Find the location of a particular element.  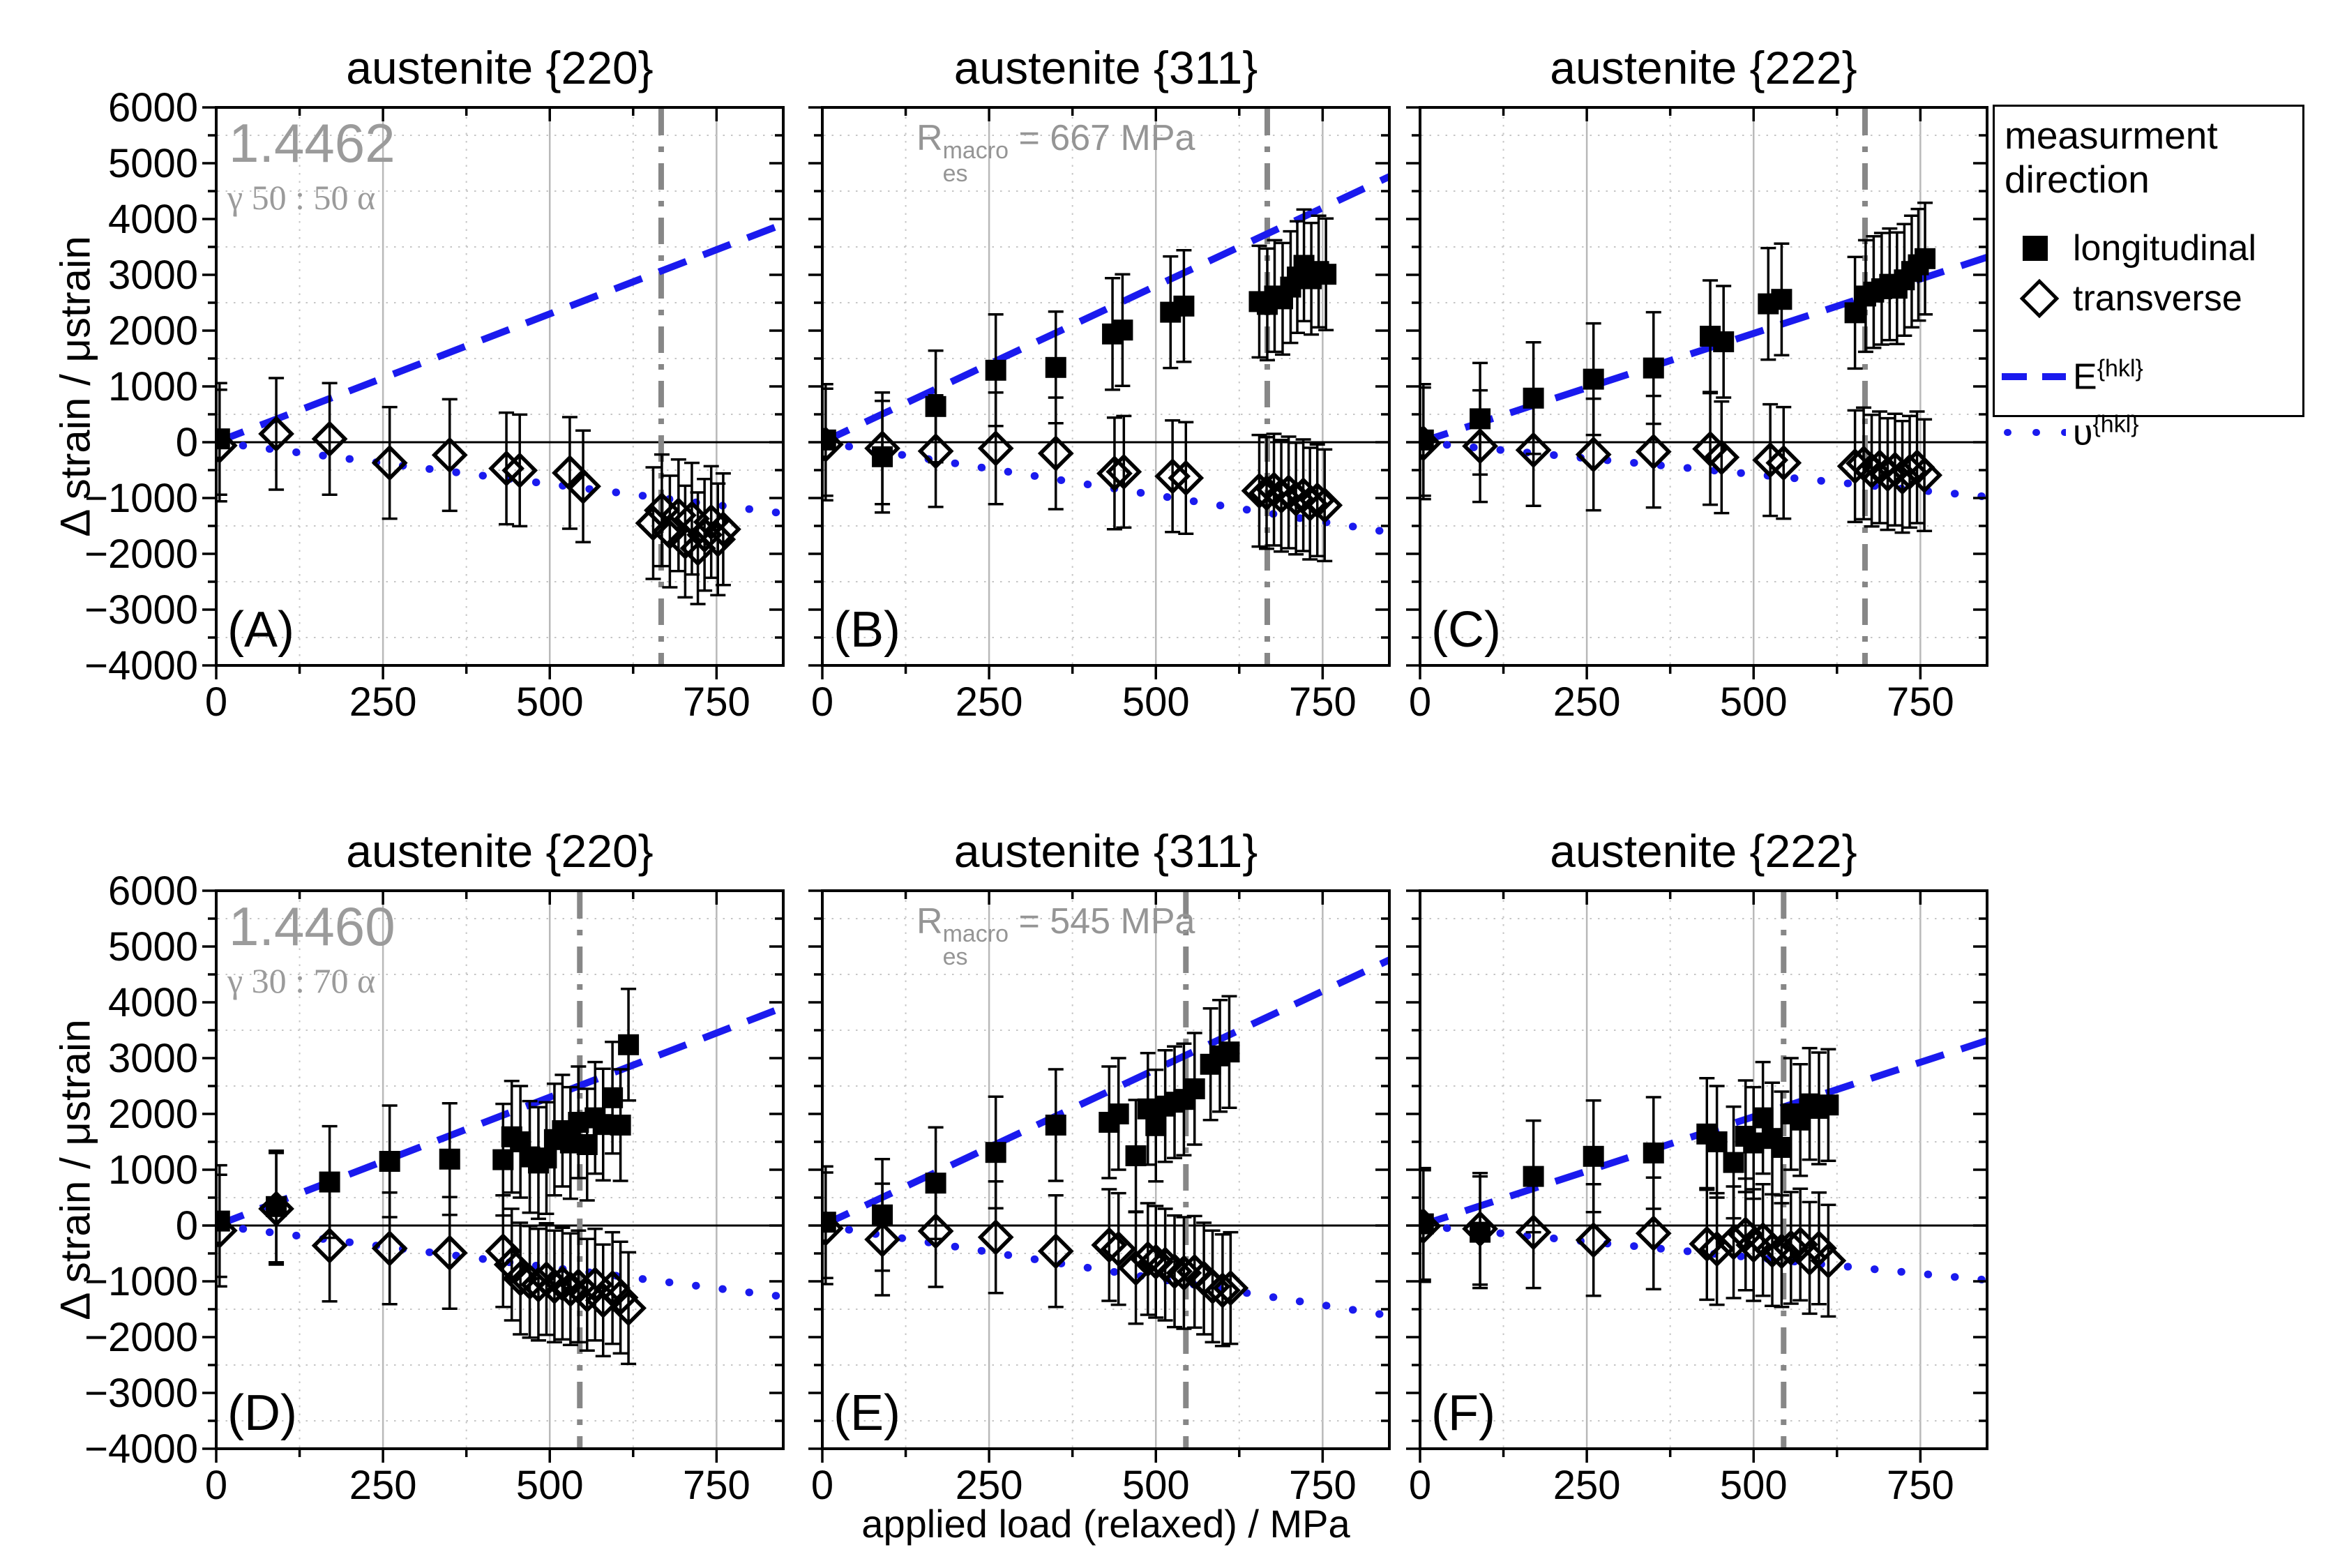

legend-title: measurment direction is located at coordinates (2111, 157).